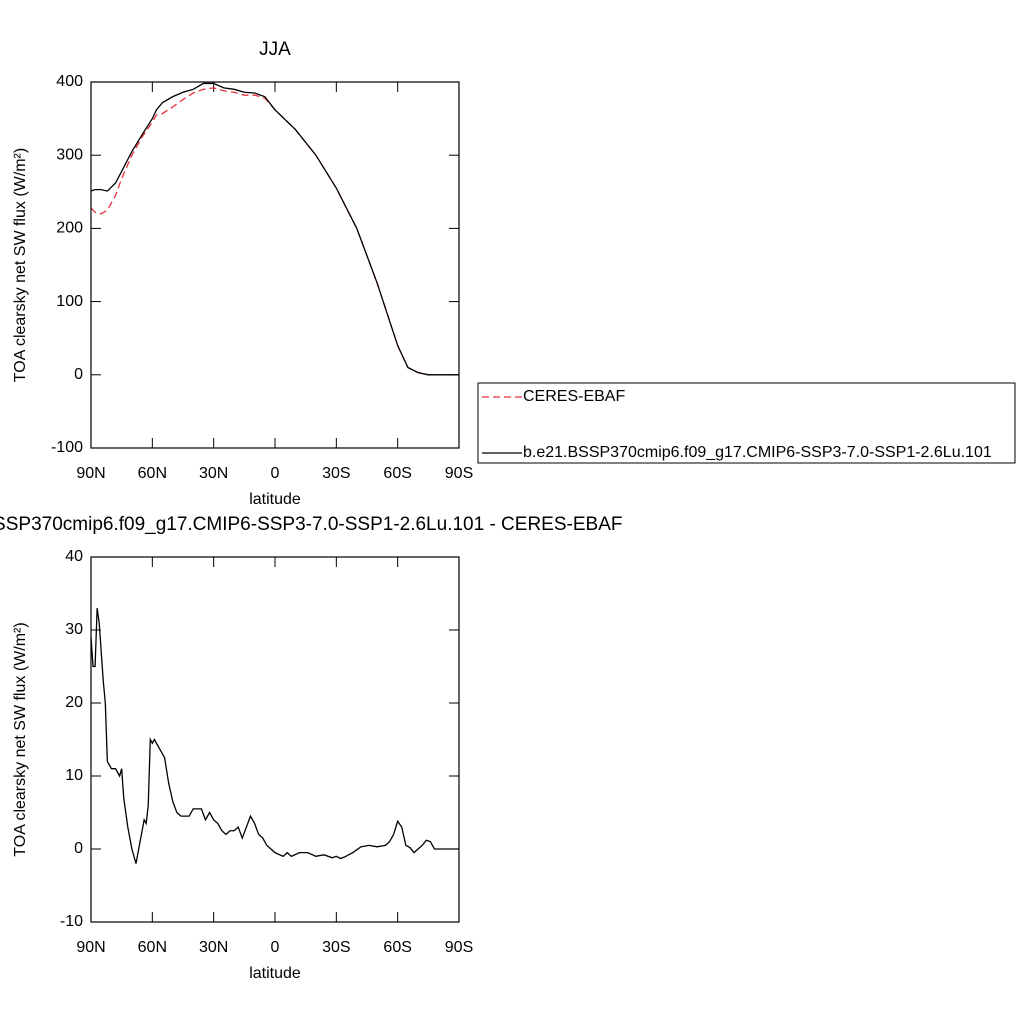 This screenshot has height=1024, width=1024. I want to click on chart-title: JJA, so click(275, 49).